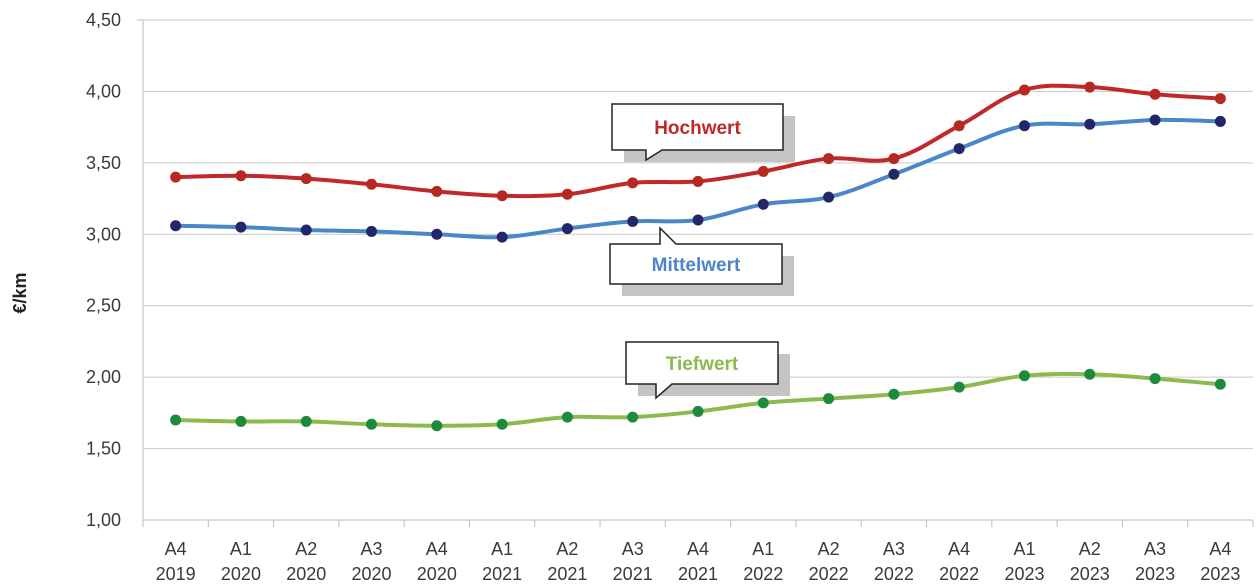 The height and width of the screenshot is (585, 1256). Describe the element at coordinates (696, 265) in the screenshot. I see `callout-label: Mittelwert` at that location.